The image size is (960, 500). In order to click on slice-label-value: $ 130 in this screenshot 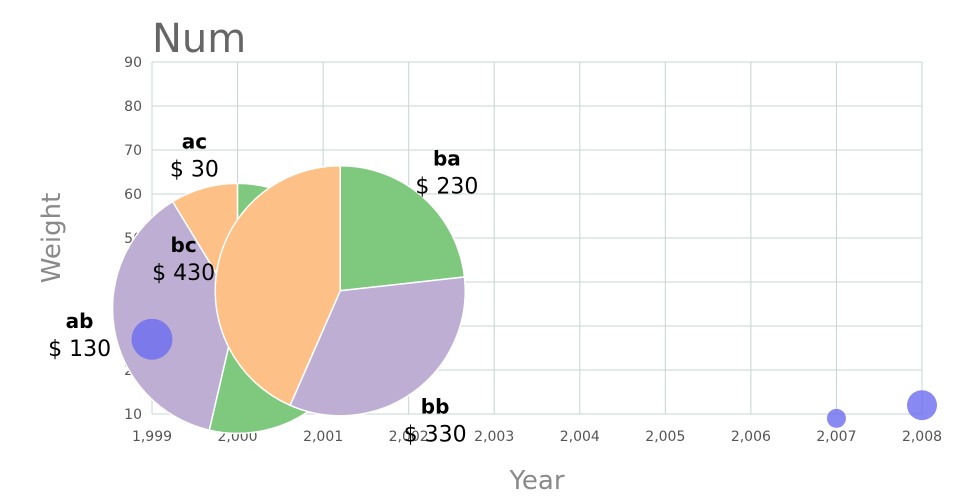, I will do `click(79, 349)`.